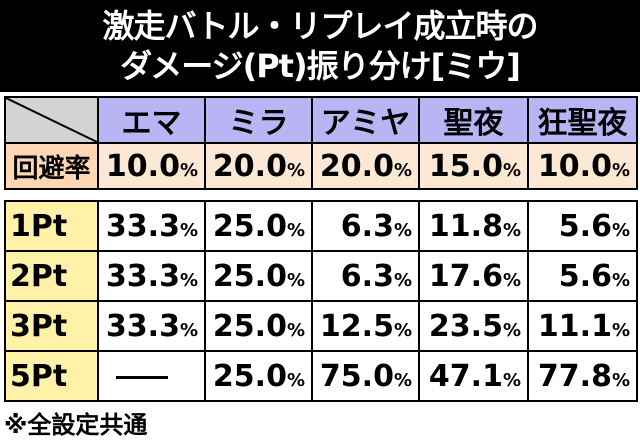 Image resolution: width=640 pixels, height=444 pixels. I want to click on table-row: 3Pt 33.3% 25.0% 12.5% 23.5% 11.1%, so click(321, 326).